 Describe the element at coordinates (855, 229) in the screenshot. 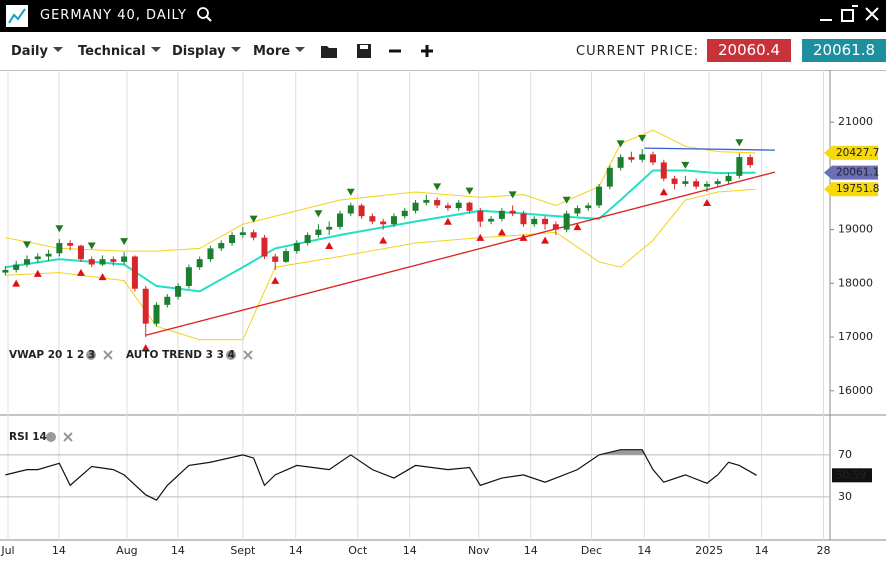

I see `y-tick-label: 19000` at that location.